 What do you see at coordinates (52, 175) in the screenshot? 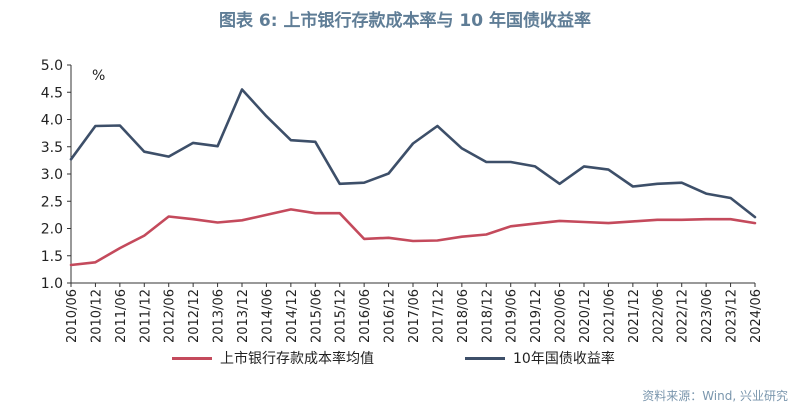
I see `y-tick-label: 3.0` at bounding box center [52, 175].